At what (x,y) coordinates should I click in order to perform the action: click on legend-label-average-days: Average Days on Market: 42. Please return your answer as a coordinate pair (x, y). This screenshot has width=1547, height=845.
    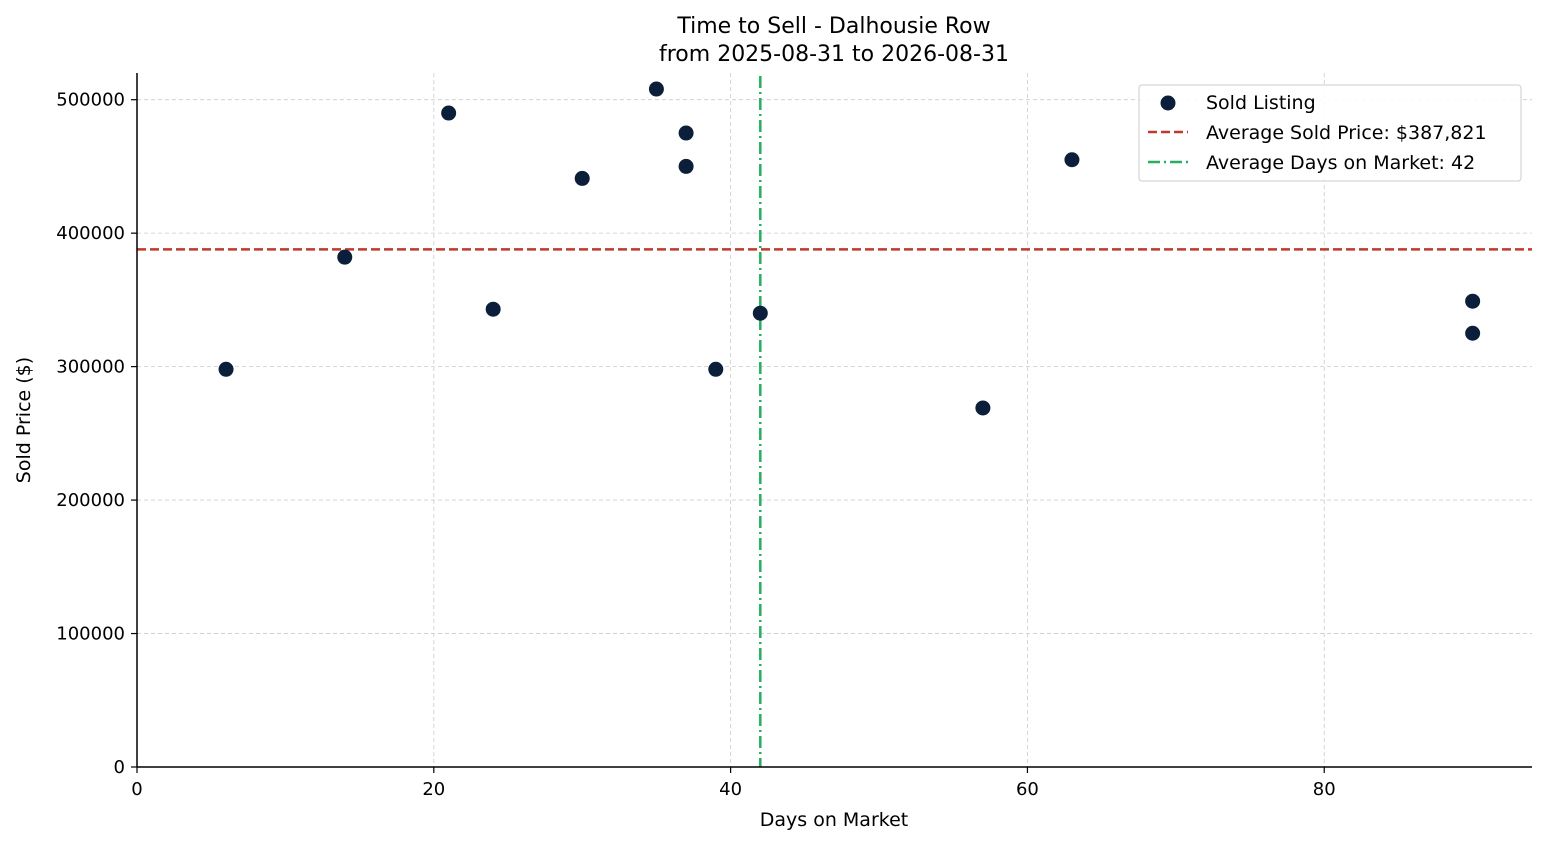
    Looking at the image, I should click on (1340, 163).